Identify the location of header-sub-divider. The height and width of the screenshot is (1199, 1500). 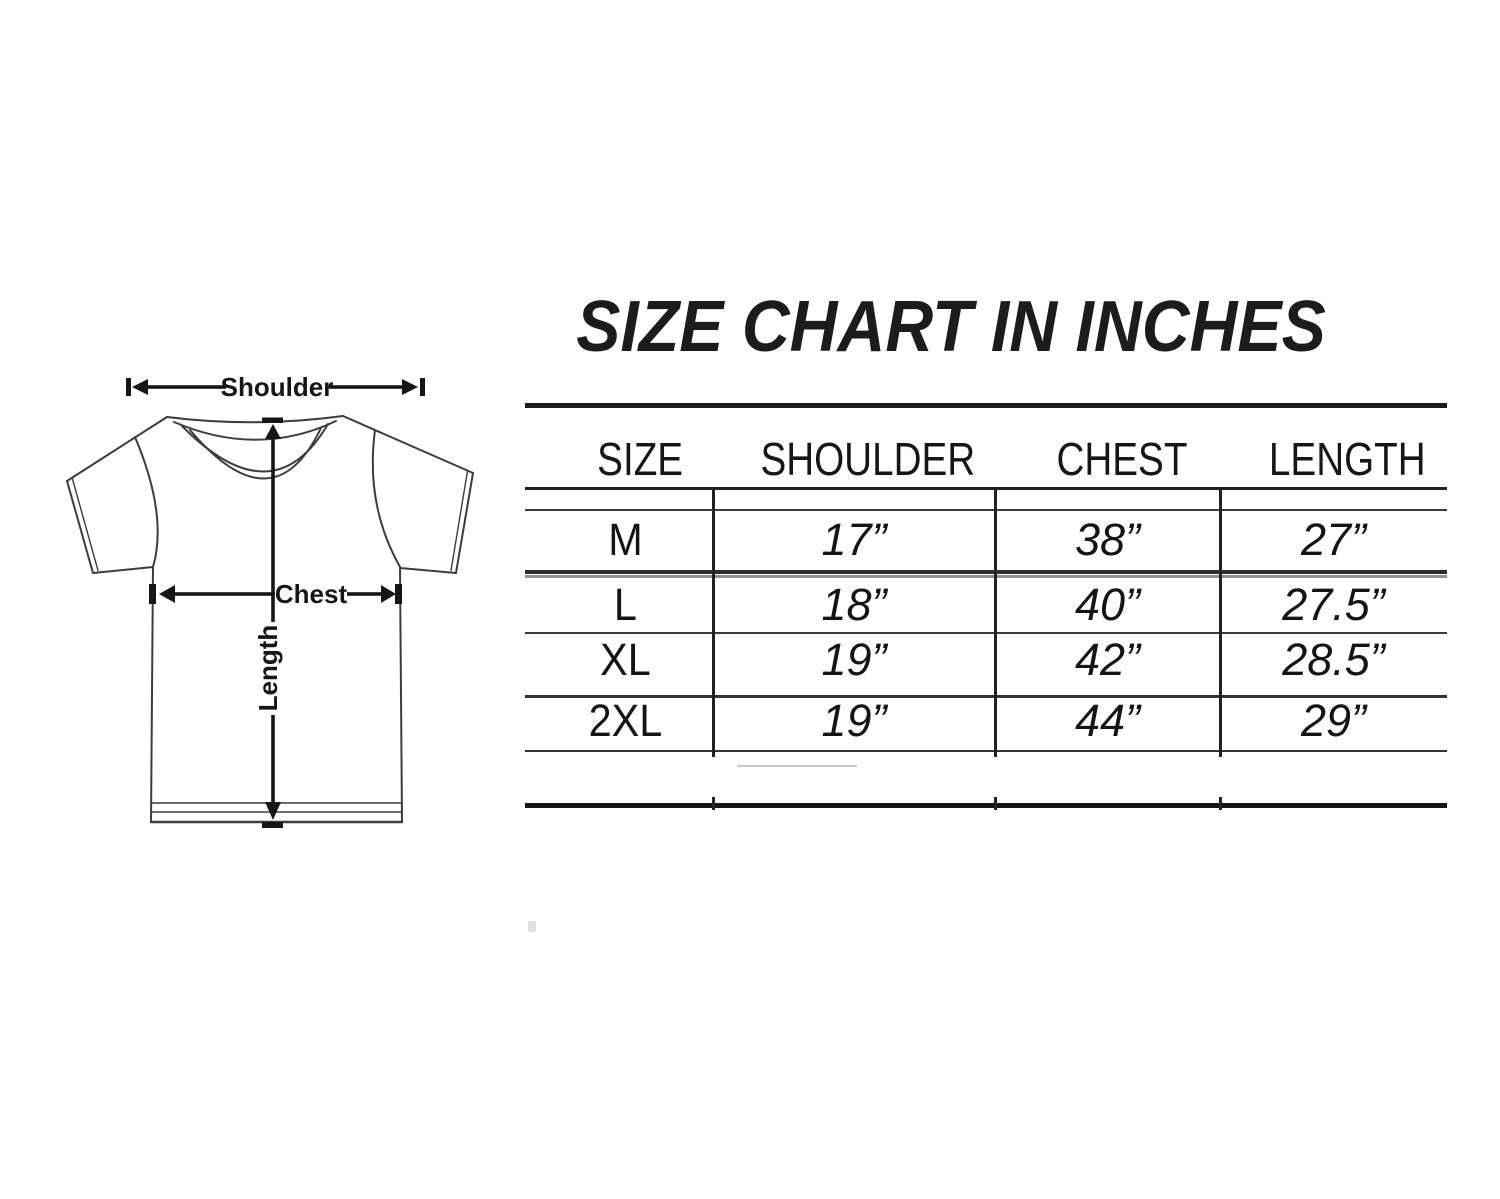
(986, 510).